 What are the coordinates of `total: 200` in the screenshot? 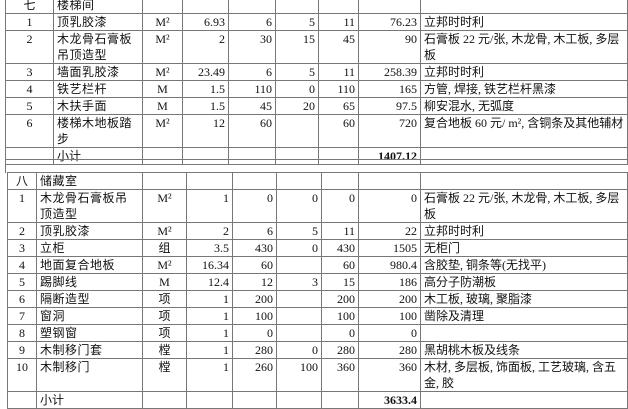 It's located at (389, 299).